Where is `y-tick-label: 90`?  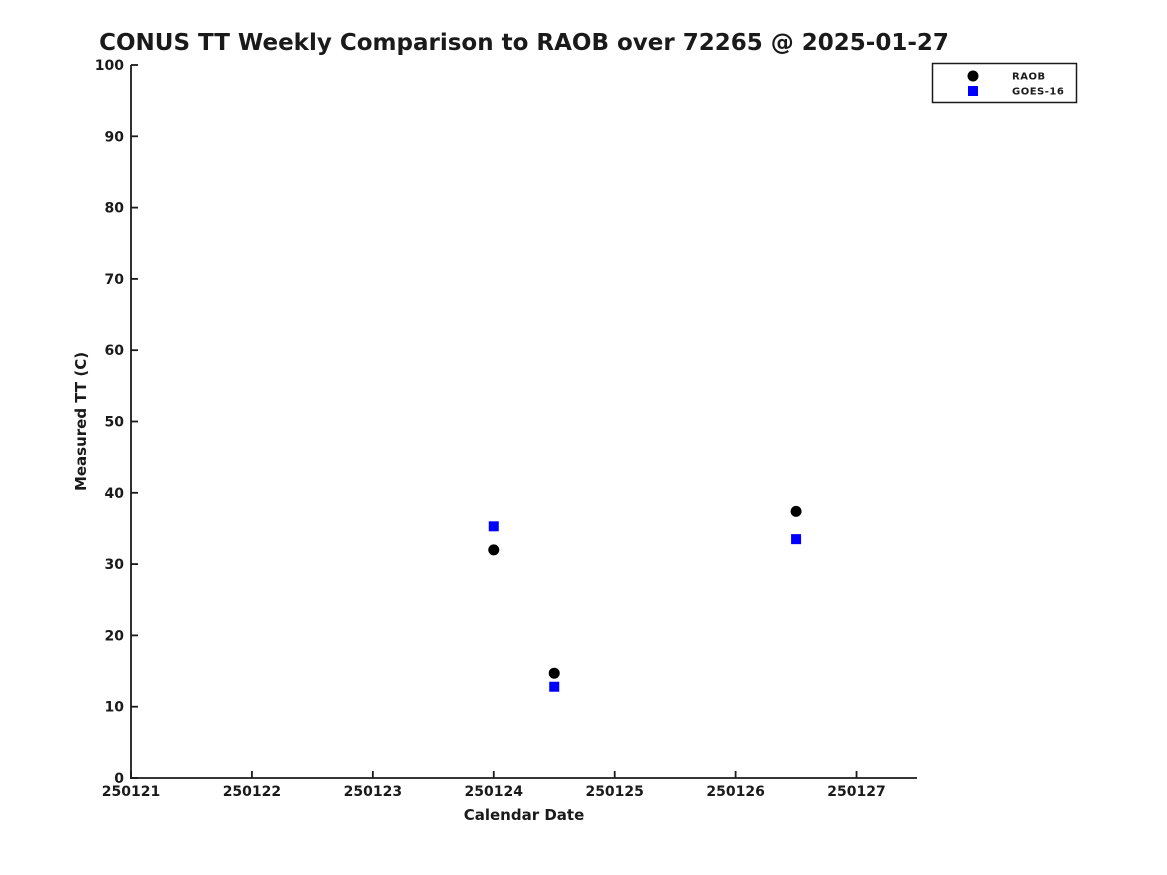 y-tick-label: 90 is located at coordinates (115, 137).